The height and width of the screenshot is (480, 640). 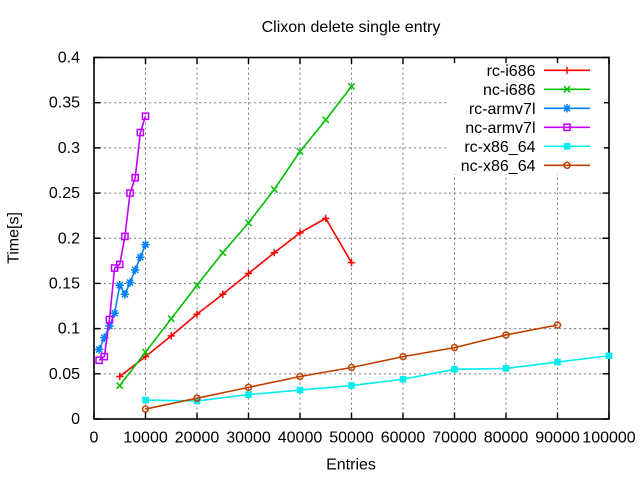 I want to click on legend-label-nc-x86_64: nc-x86_64, so click(x=498, y=166).